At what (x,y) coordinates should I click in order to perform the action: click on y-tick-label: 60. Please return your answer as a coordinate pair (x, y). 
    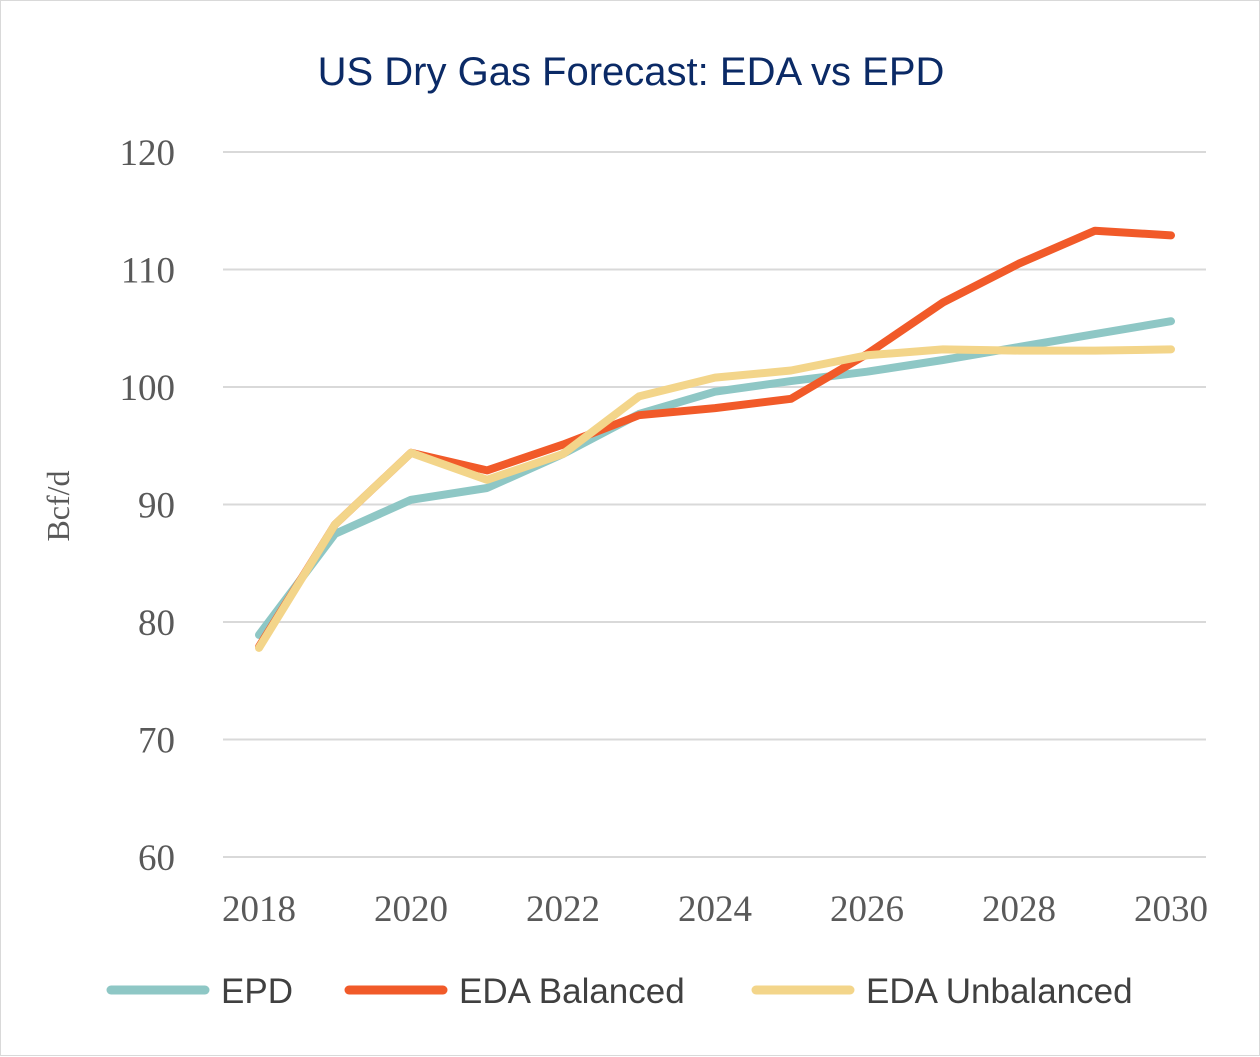
    Looking at the image, I should click on (156, 858).